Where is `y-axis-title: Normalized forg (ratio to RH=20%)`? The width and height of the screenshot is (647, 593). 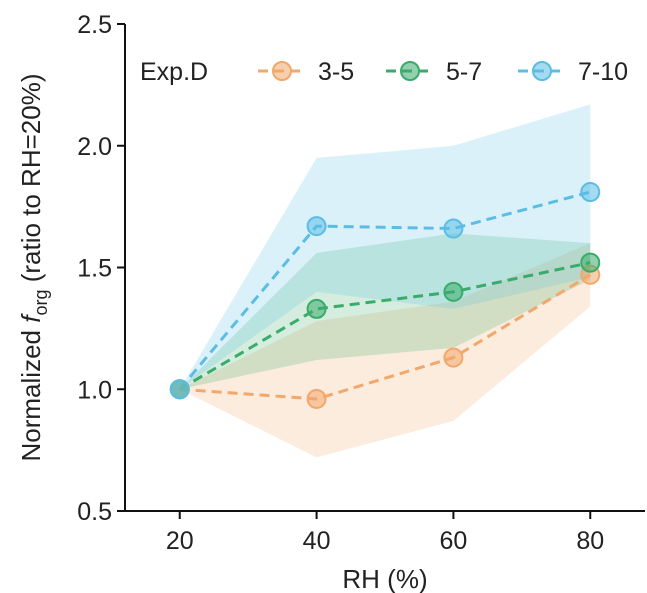
y-axis-title: Normalized forg (ratio to RH=20%) is located at coordinates (33, 268).